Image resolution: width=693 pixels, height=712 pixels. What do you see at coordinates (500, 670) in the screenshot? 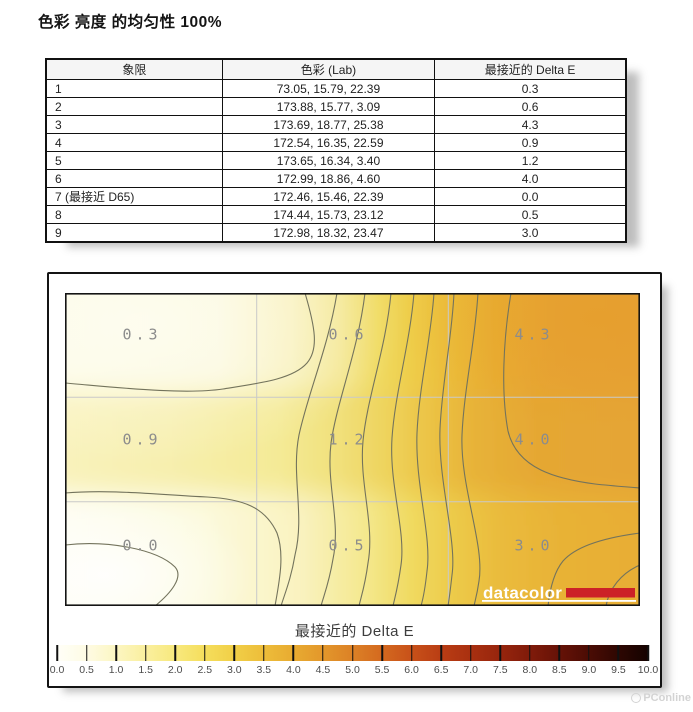
I see `colorbar-tick-label: 7.5` at bounding box center [500, 670].